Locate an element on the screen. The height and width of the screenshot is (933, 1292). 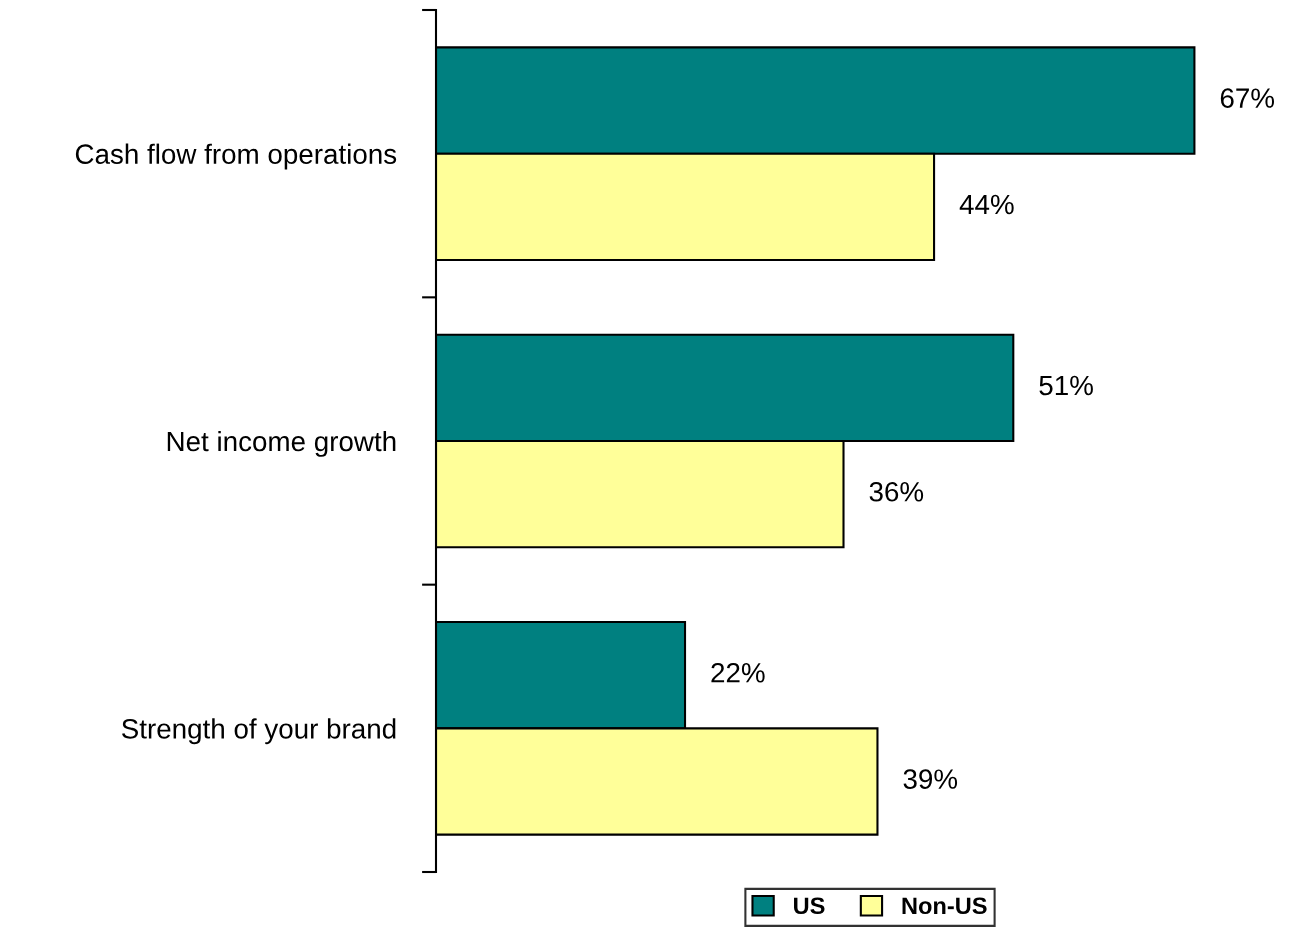
legend-label: Non-US is located at coordinates (944, 906).